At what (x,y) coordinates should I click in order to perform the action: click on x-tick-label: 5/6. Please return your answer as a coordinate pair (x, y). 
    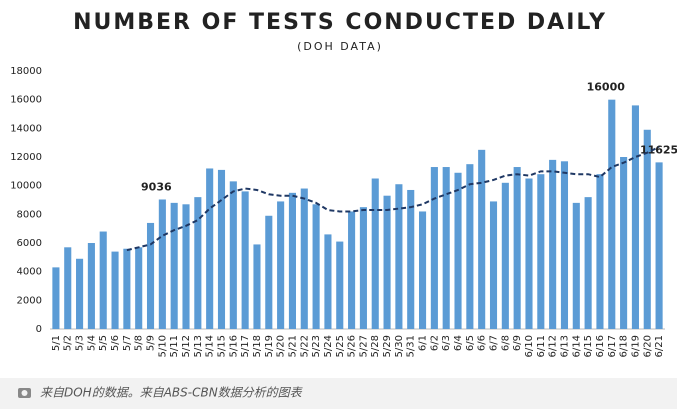
    Looking at the image, I should click on (115, 343).